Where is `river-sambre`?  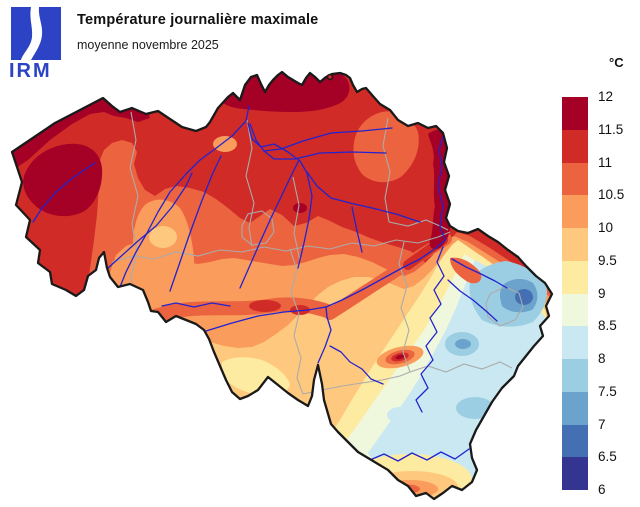 river-sambre is located at coordinates (266, 319).